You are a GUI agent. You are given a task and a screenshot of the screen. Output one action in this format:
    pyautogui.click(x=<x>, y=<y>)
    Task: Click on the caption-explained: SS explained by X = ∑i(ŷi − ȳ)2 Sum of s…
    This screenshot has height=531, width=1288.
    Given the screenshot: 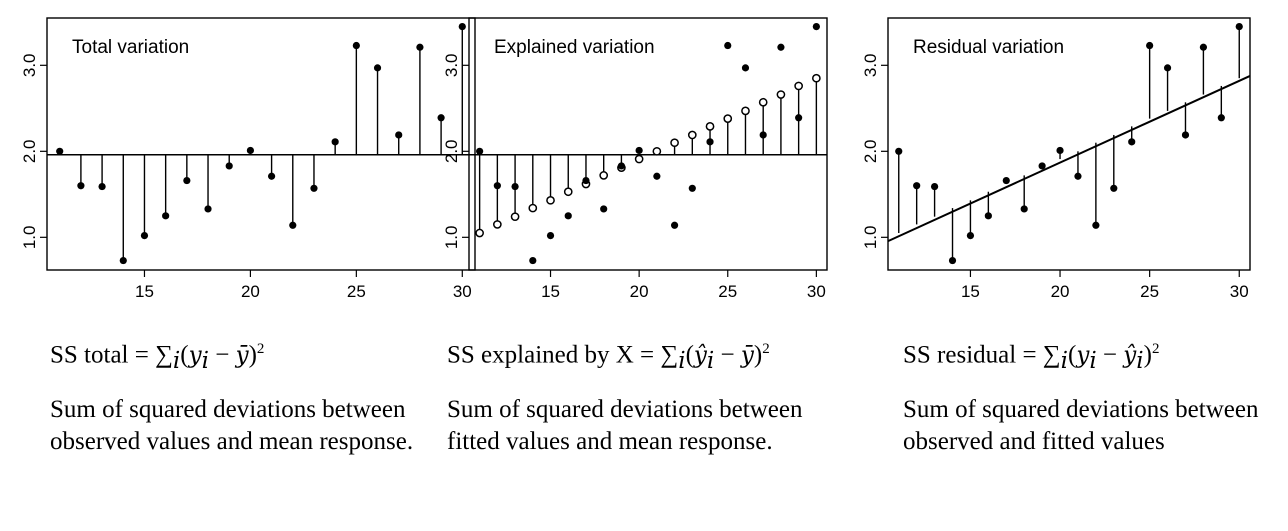 What is the action you would take?
    pyautogui.click(x=637, y=395)
    